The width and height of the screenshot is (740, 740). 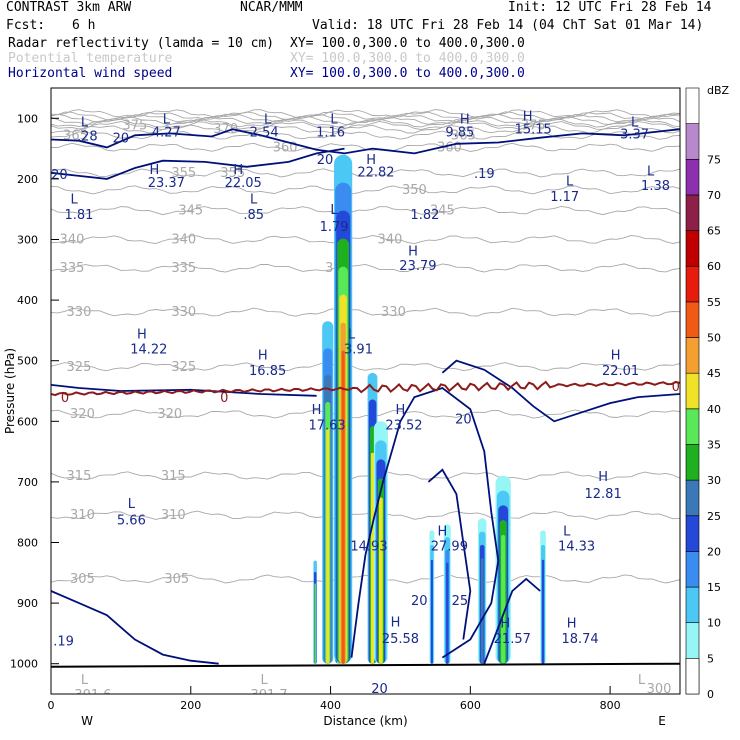 I want to click on theta-contour-label: 310, so click(x=173, y=515).